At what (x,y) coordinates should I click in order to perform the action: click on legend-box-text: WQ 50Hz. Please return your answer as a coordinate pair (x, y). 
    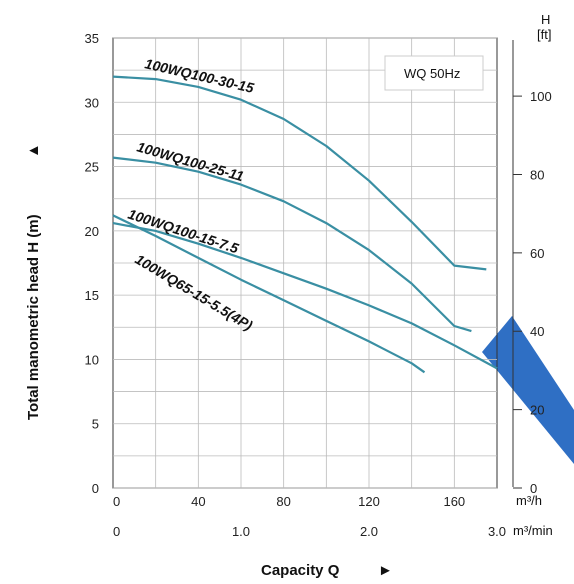
    Looking at the image, I should click on (432, 73).